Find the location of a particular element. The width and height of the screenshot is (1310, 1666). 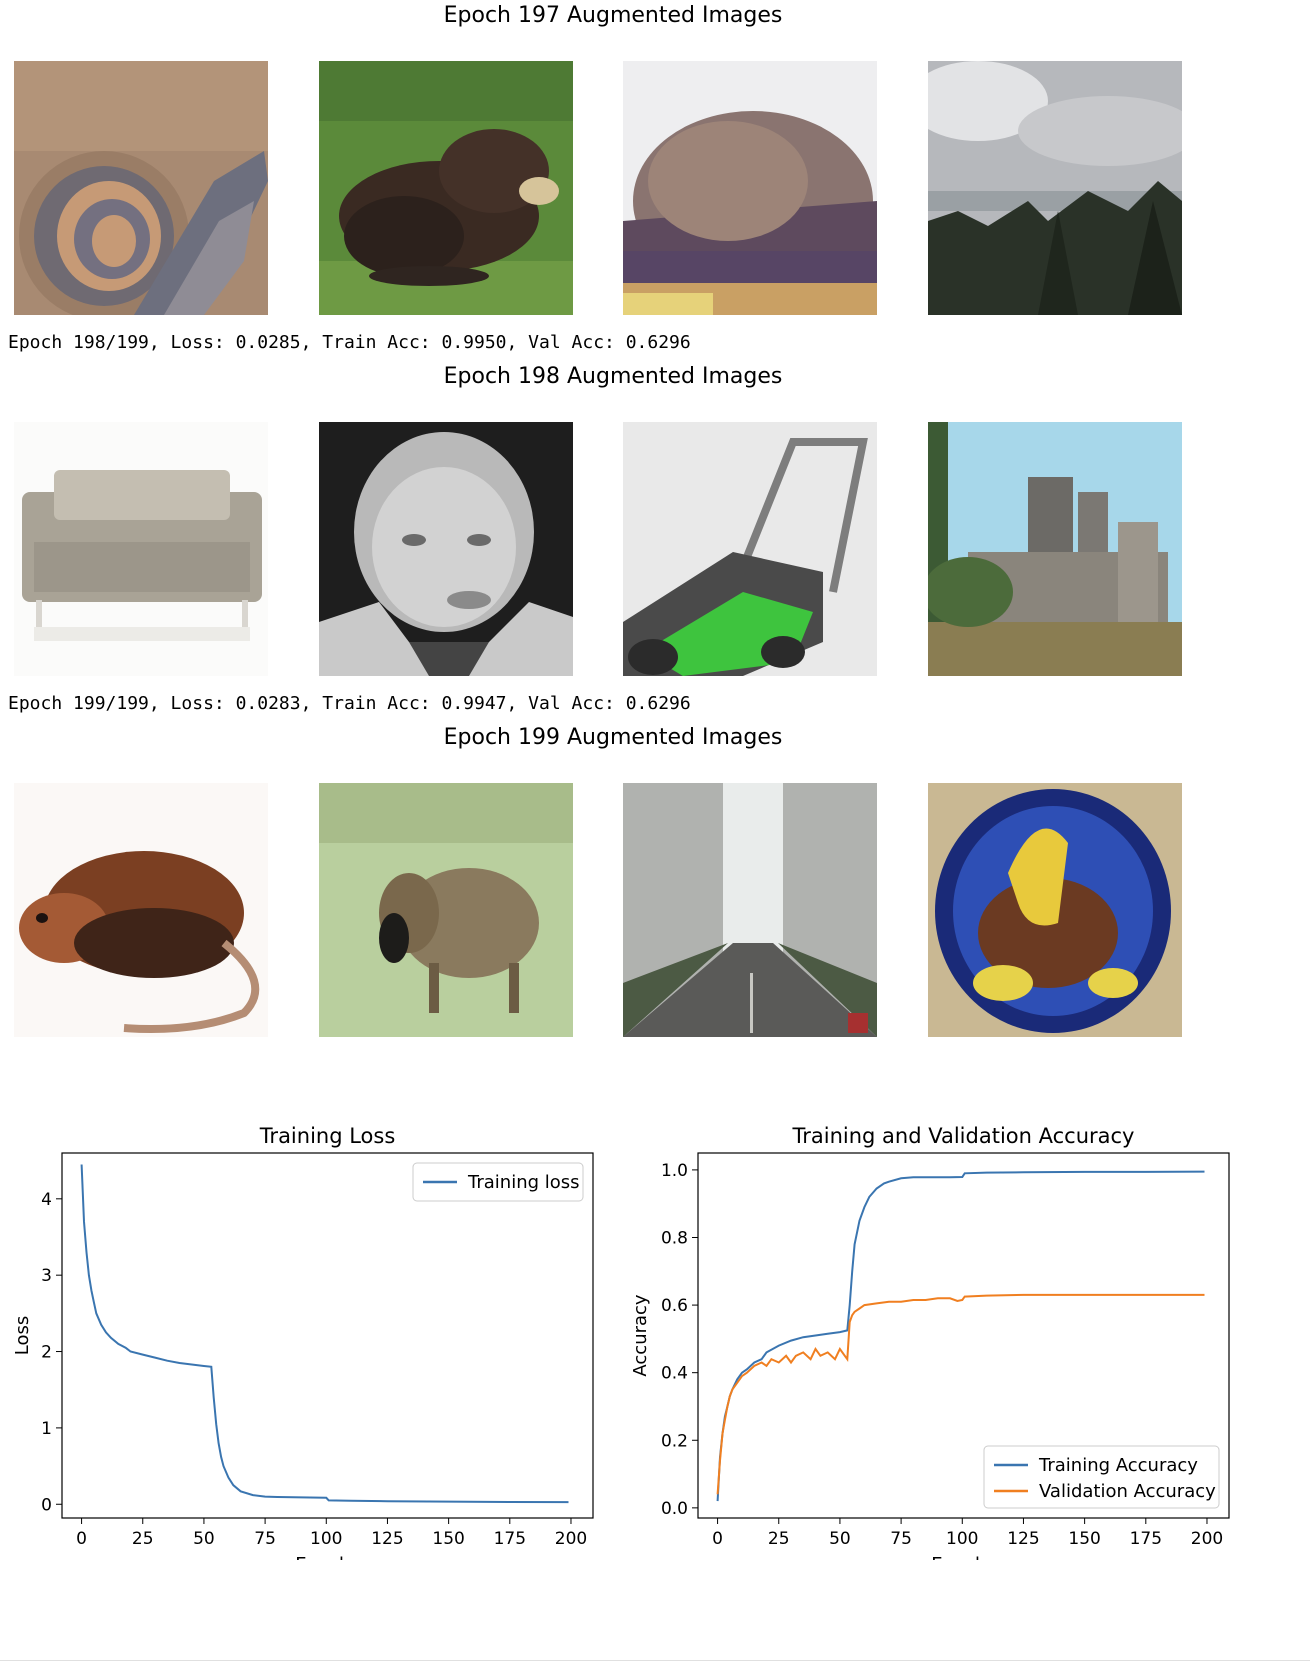

bottom-divider is located at coordinates (655, 1660).